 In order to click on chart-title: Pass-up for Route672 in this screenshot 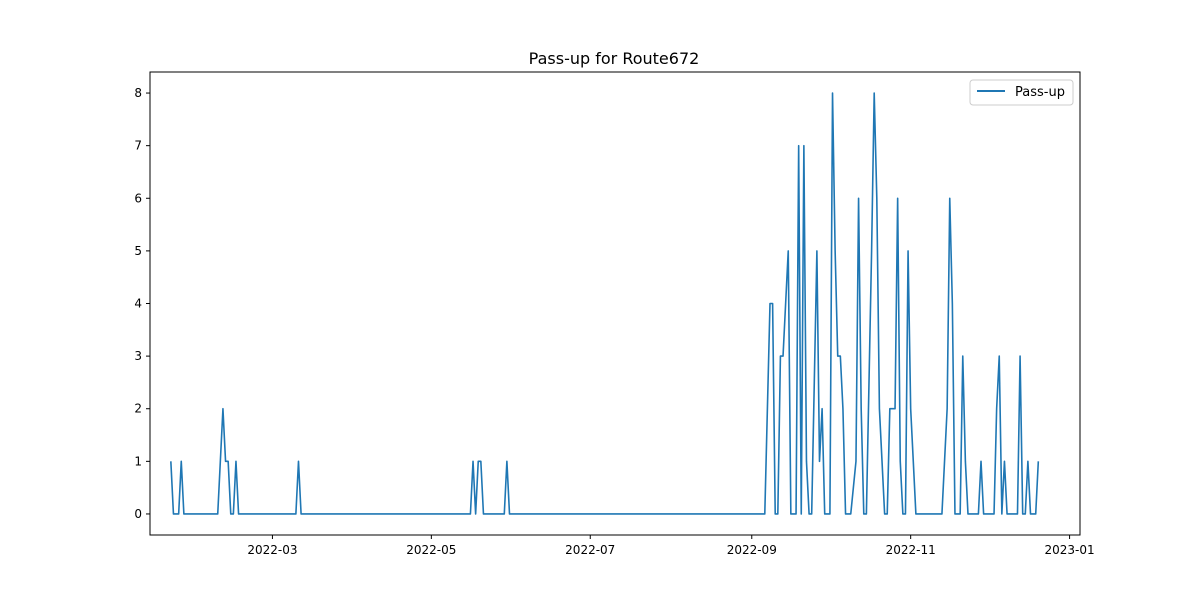, I will do `click(614, 58)`.